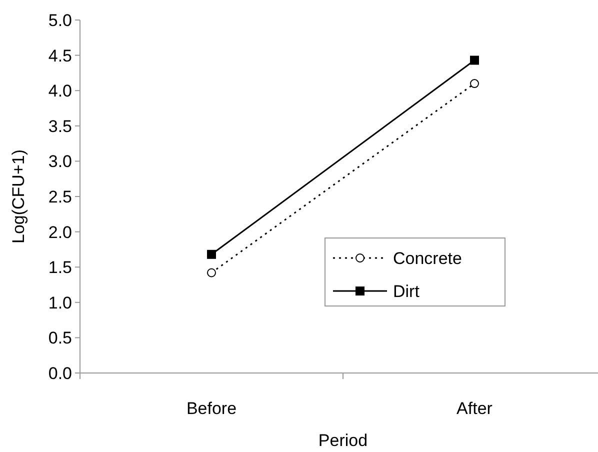 The width and height of the screenshot is (598, 452). I want to click on y-tick-label: 4.0, so click(60, 91).